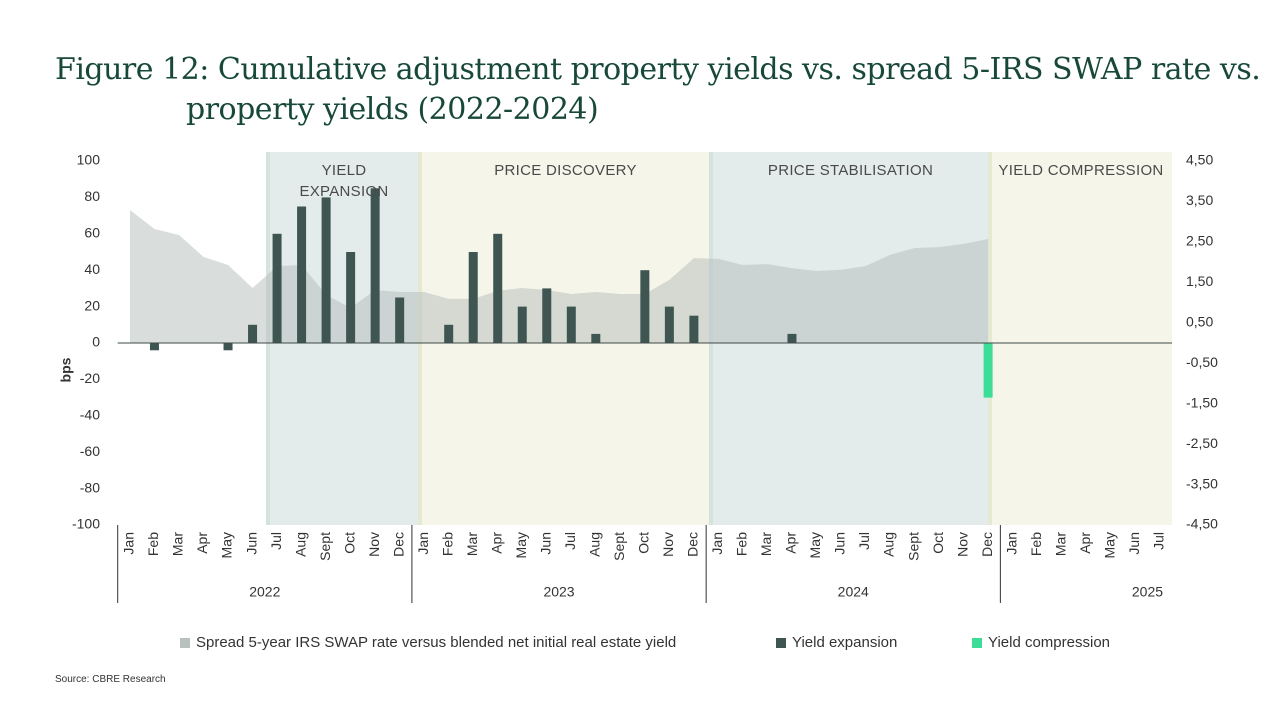 The height and width of the screenshot is (720, 1280). I want to click on y2-tick-label: 3,50, so click(1199, 200).